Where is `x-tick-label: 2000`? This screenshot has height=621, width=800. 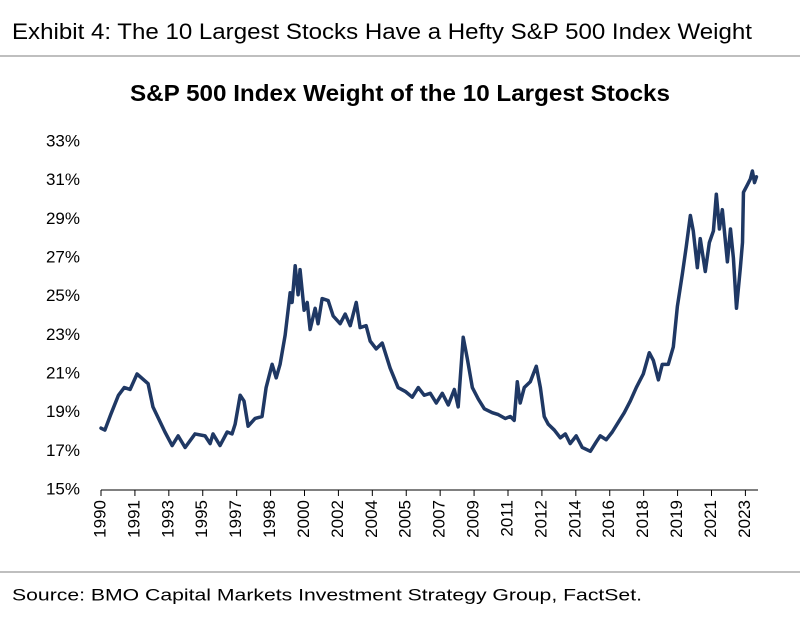 x-tick-label: 2000 is located at coordinates (303, 519).